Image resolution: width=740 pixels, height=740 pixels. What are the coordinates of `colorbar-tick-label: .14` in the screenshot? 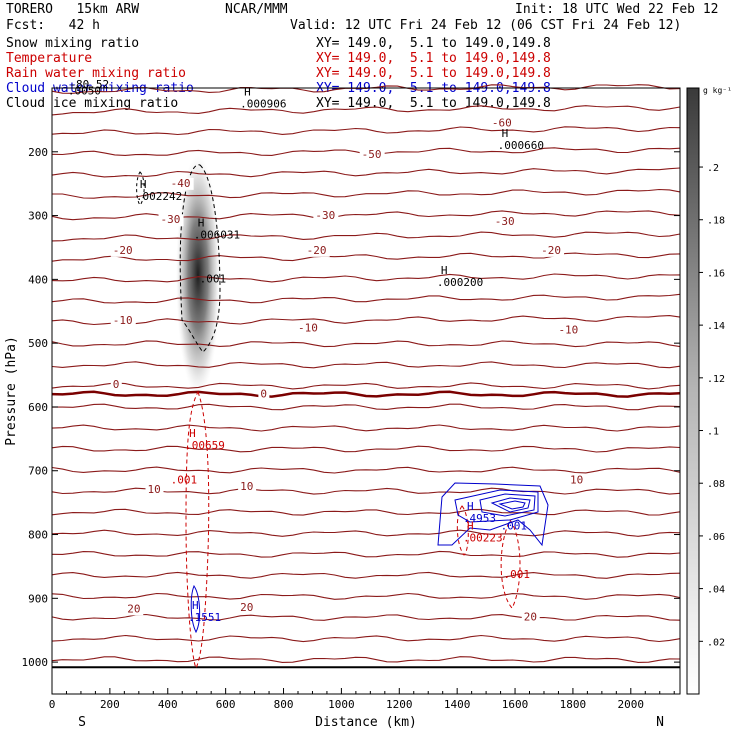 It's located at (716, 326).